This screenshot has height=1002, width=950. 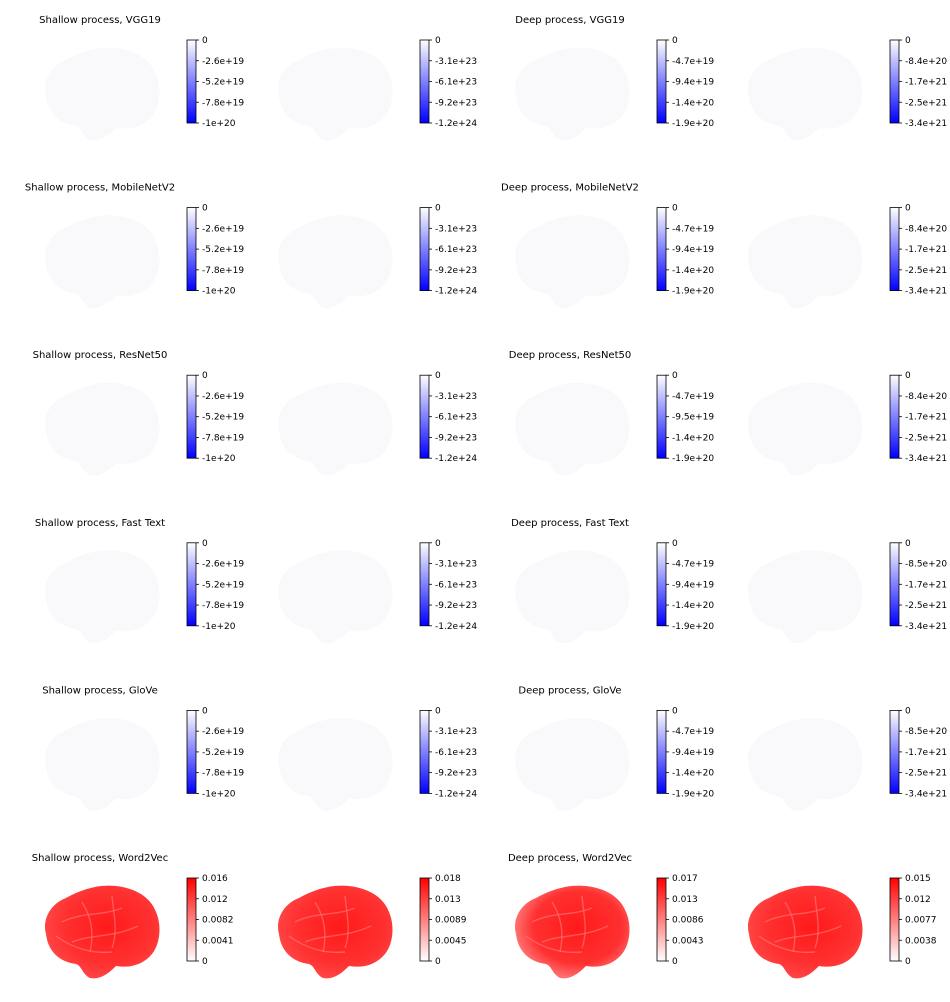 What do you see at coordinates (688, 941) in the screenshot?
I see `colorbar-tick-label: 0.0043` at bounding box center [688, 941].